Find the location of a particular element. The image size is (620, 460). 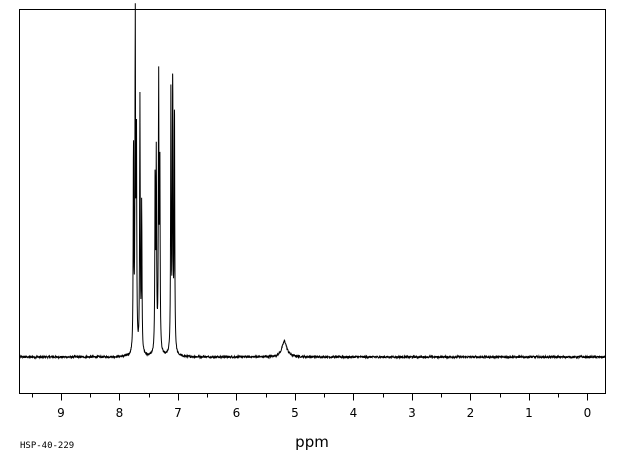

x-axis-ticks is located at coordinates (310, 397).